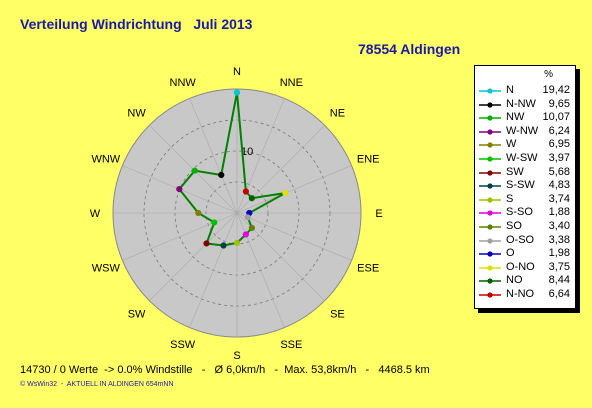  I want to click on direction-label: SSW, so click(183, 345).